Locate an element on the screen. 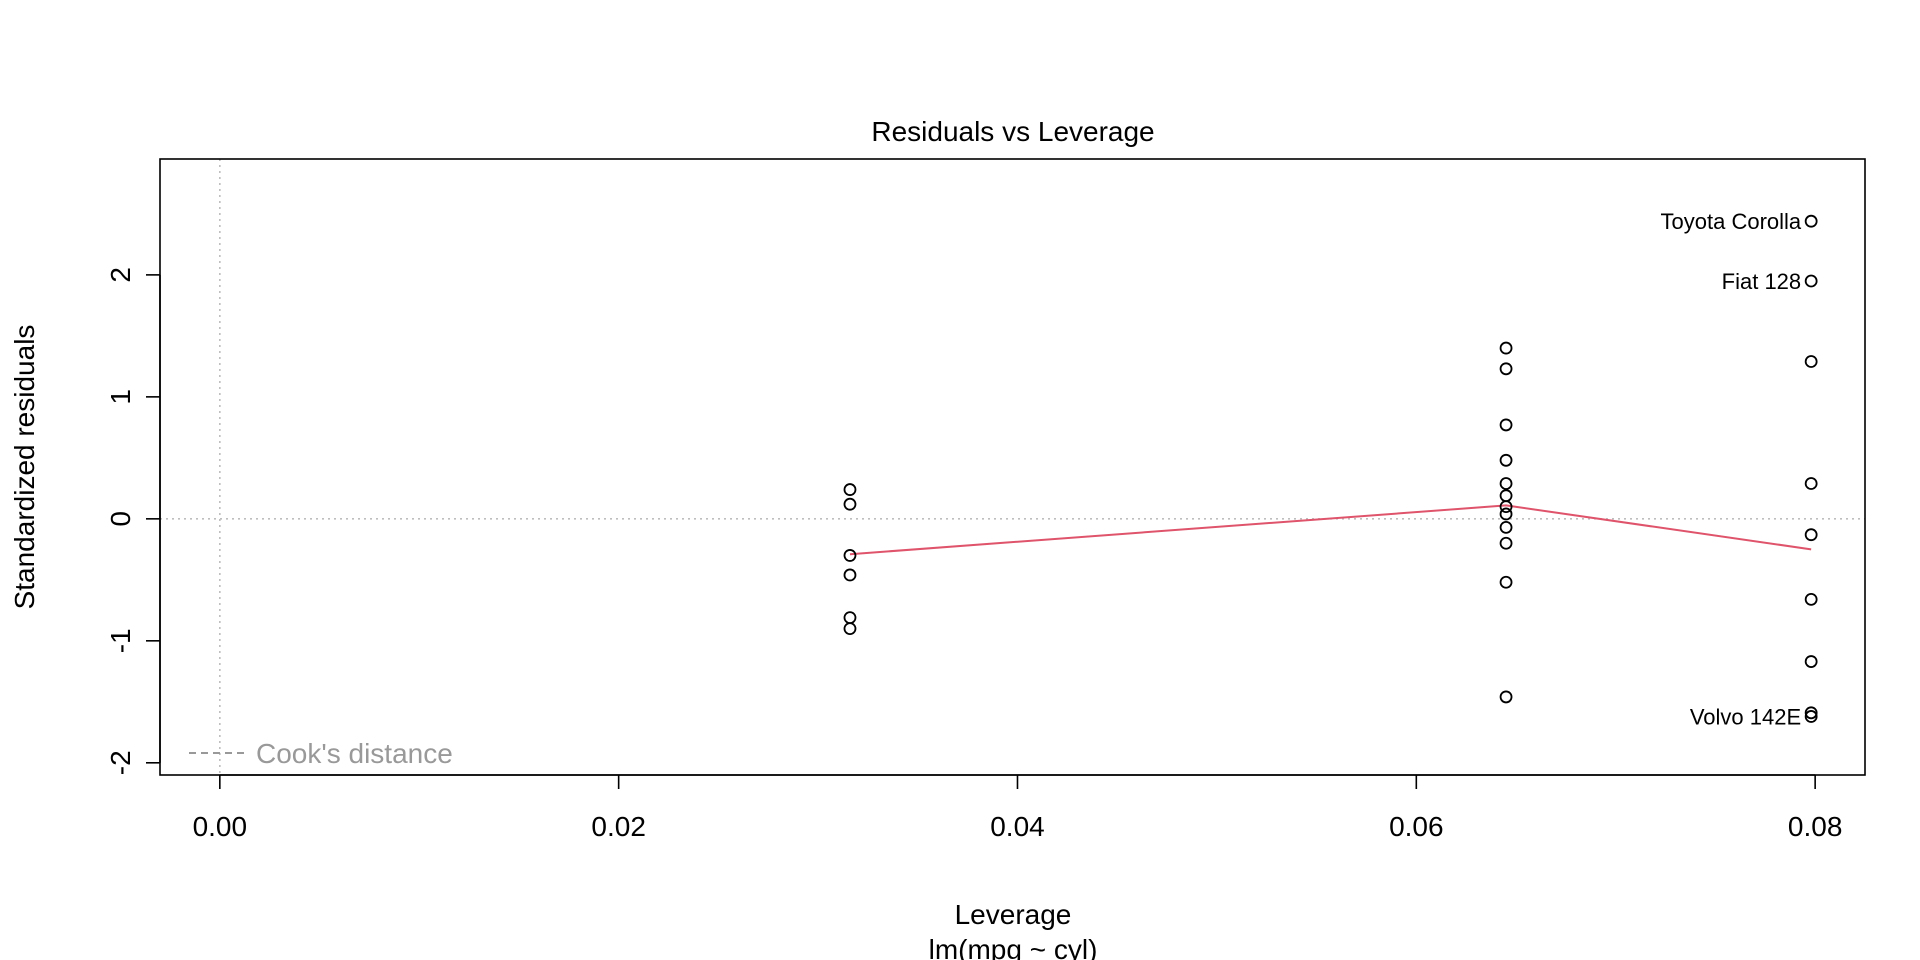  chart-title: Residuals vs Leverage is located at coordinates (1012, 131).